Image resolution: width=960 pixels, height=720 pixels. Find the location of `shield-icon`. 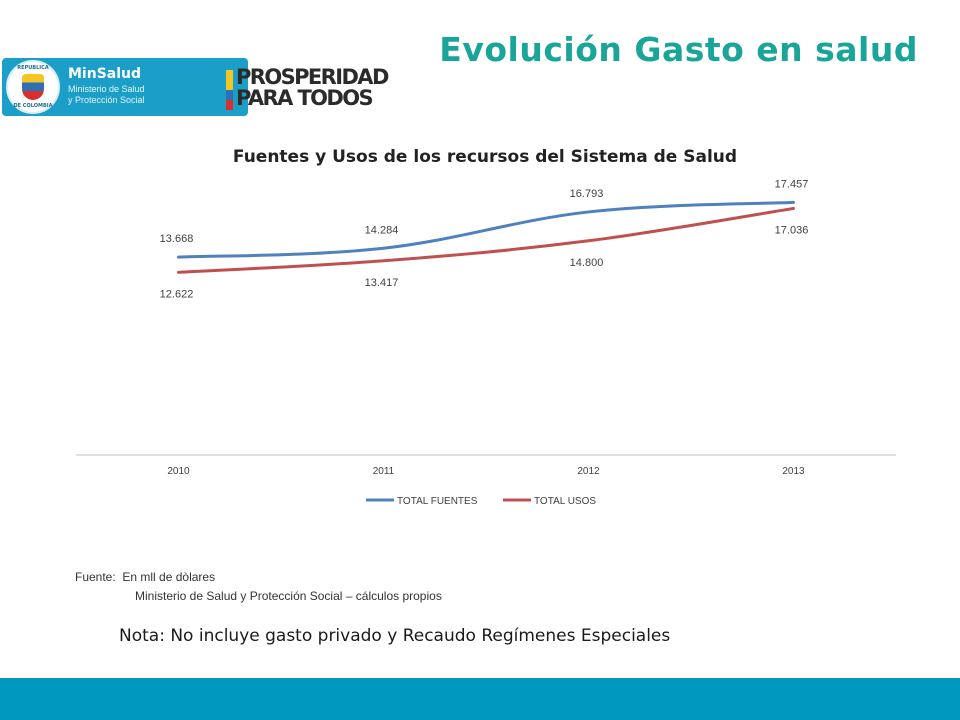

shield-icon is located at coordinates (33, 87).